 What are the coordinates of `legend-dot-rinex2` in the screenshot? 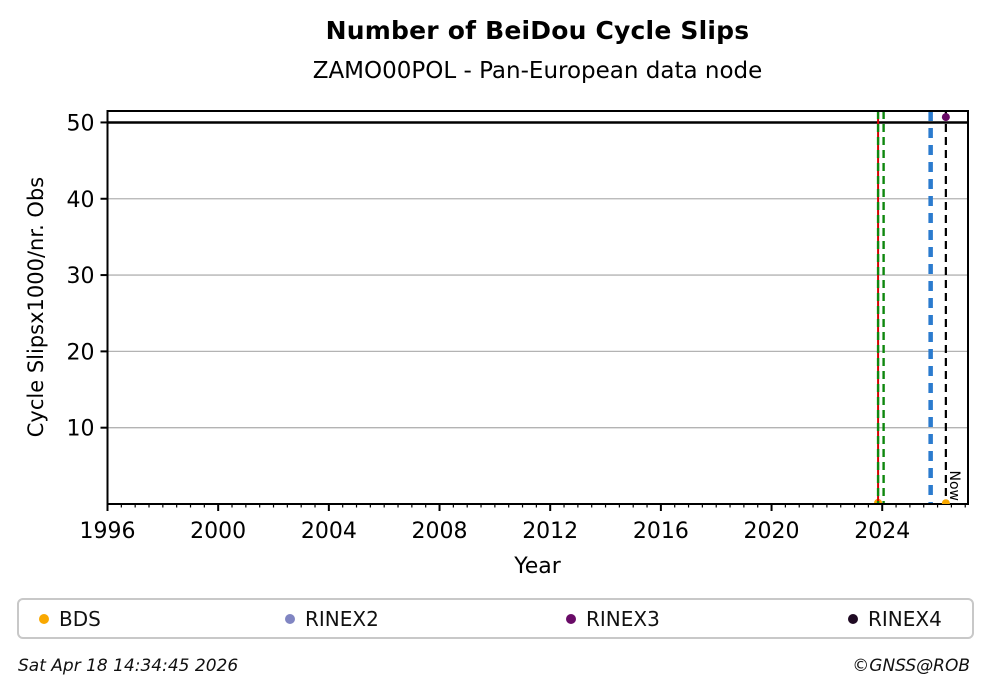 It's located at (290, 618).